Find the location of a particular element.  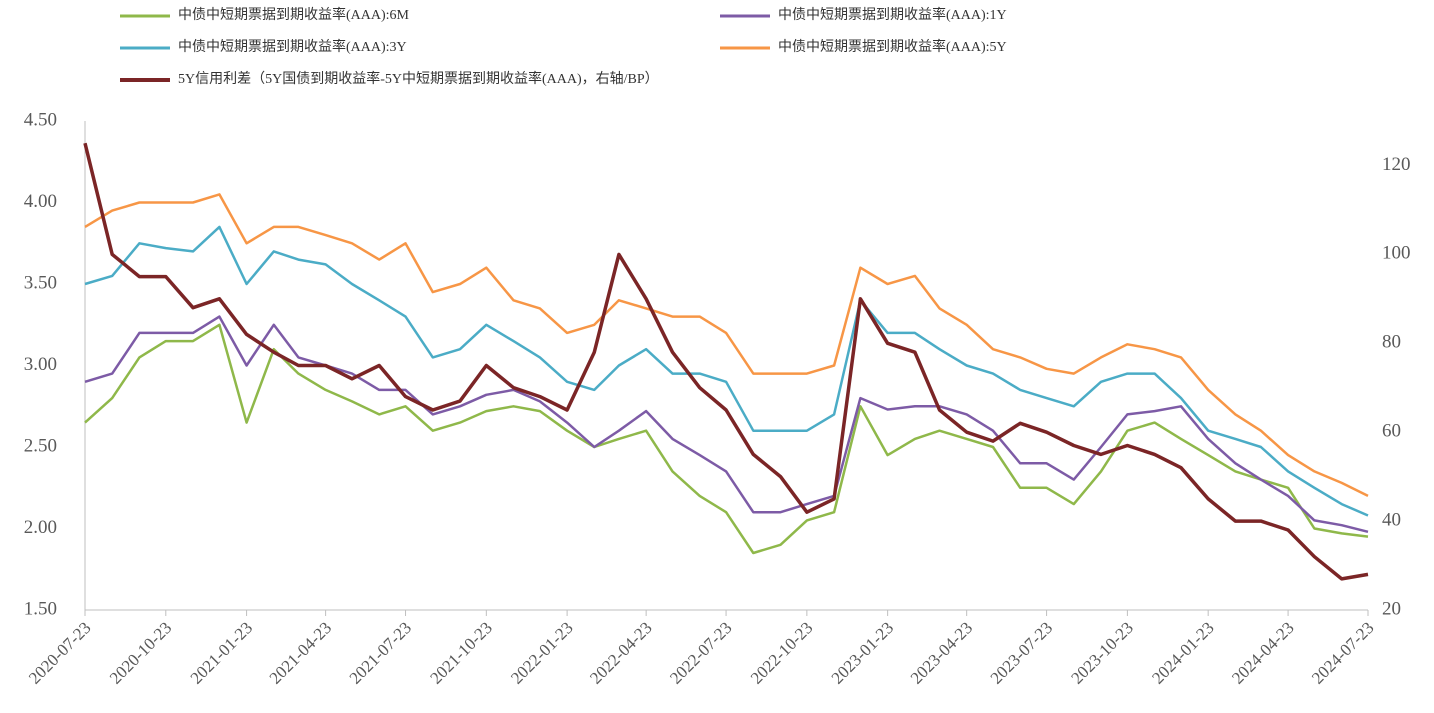

x-tick-label: 2022-07-23 is located at coordinates (701, 653).